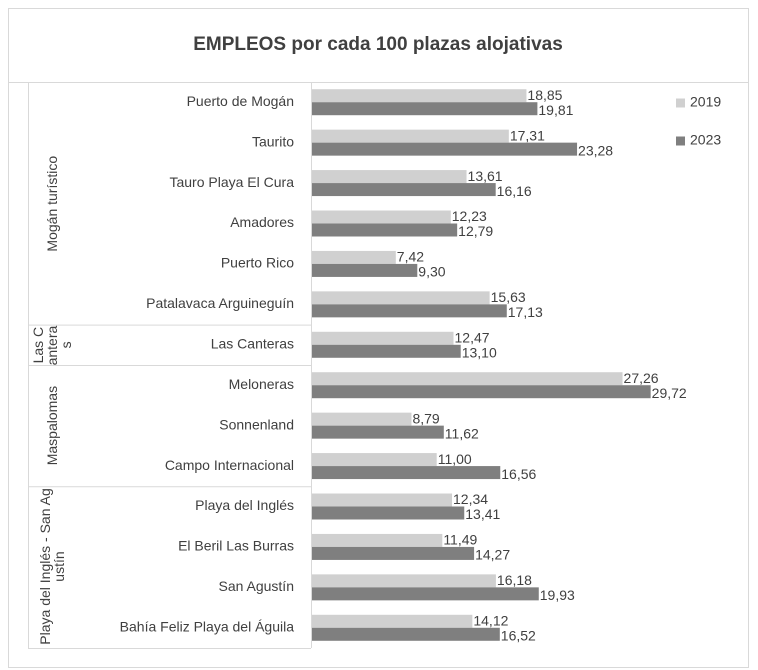  I want to click on y-tick-label: El Beril Las Burras, so click(236, 546).